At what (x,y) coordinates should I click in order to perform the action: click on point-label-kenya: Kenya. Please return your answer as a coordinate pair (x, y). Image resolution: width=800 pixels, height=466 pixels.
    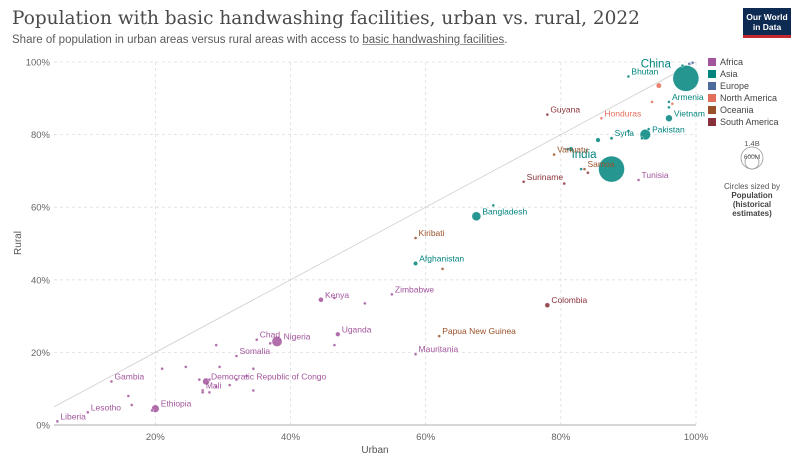
    Looking at the image, I should click on (337, 295).